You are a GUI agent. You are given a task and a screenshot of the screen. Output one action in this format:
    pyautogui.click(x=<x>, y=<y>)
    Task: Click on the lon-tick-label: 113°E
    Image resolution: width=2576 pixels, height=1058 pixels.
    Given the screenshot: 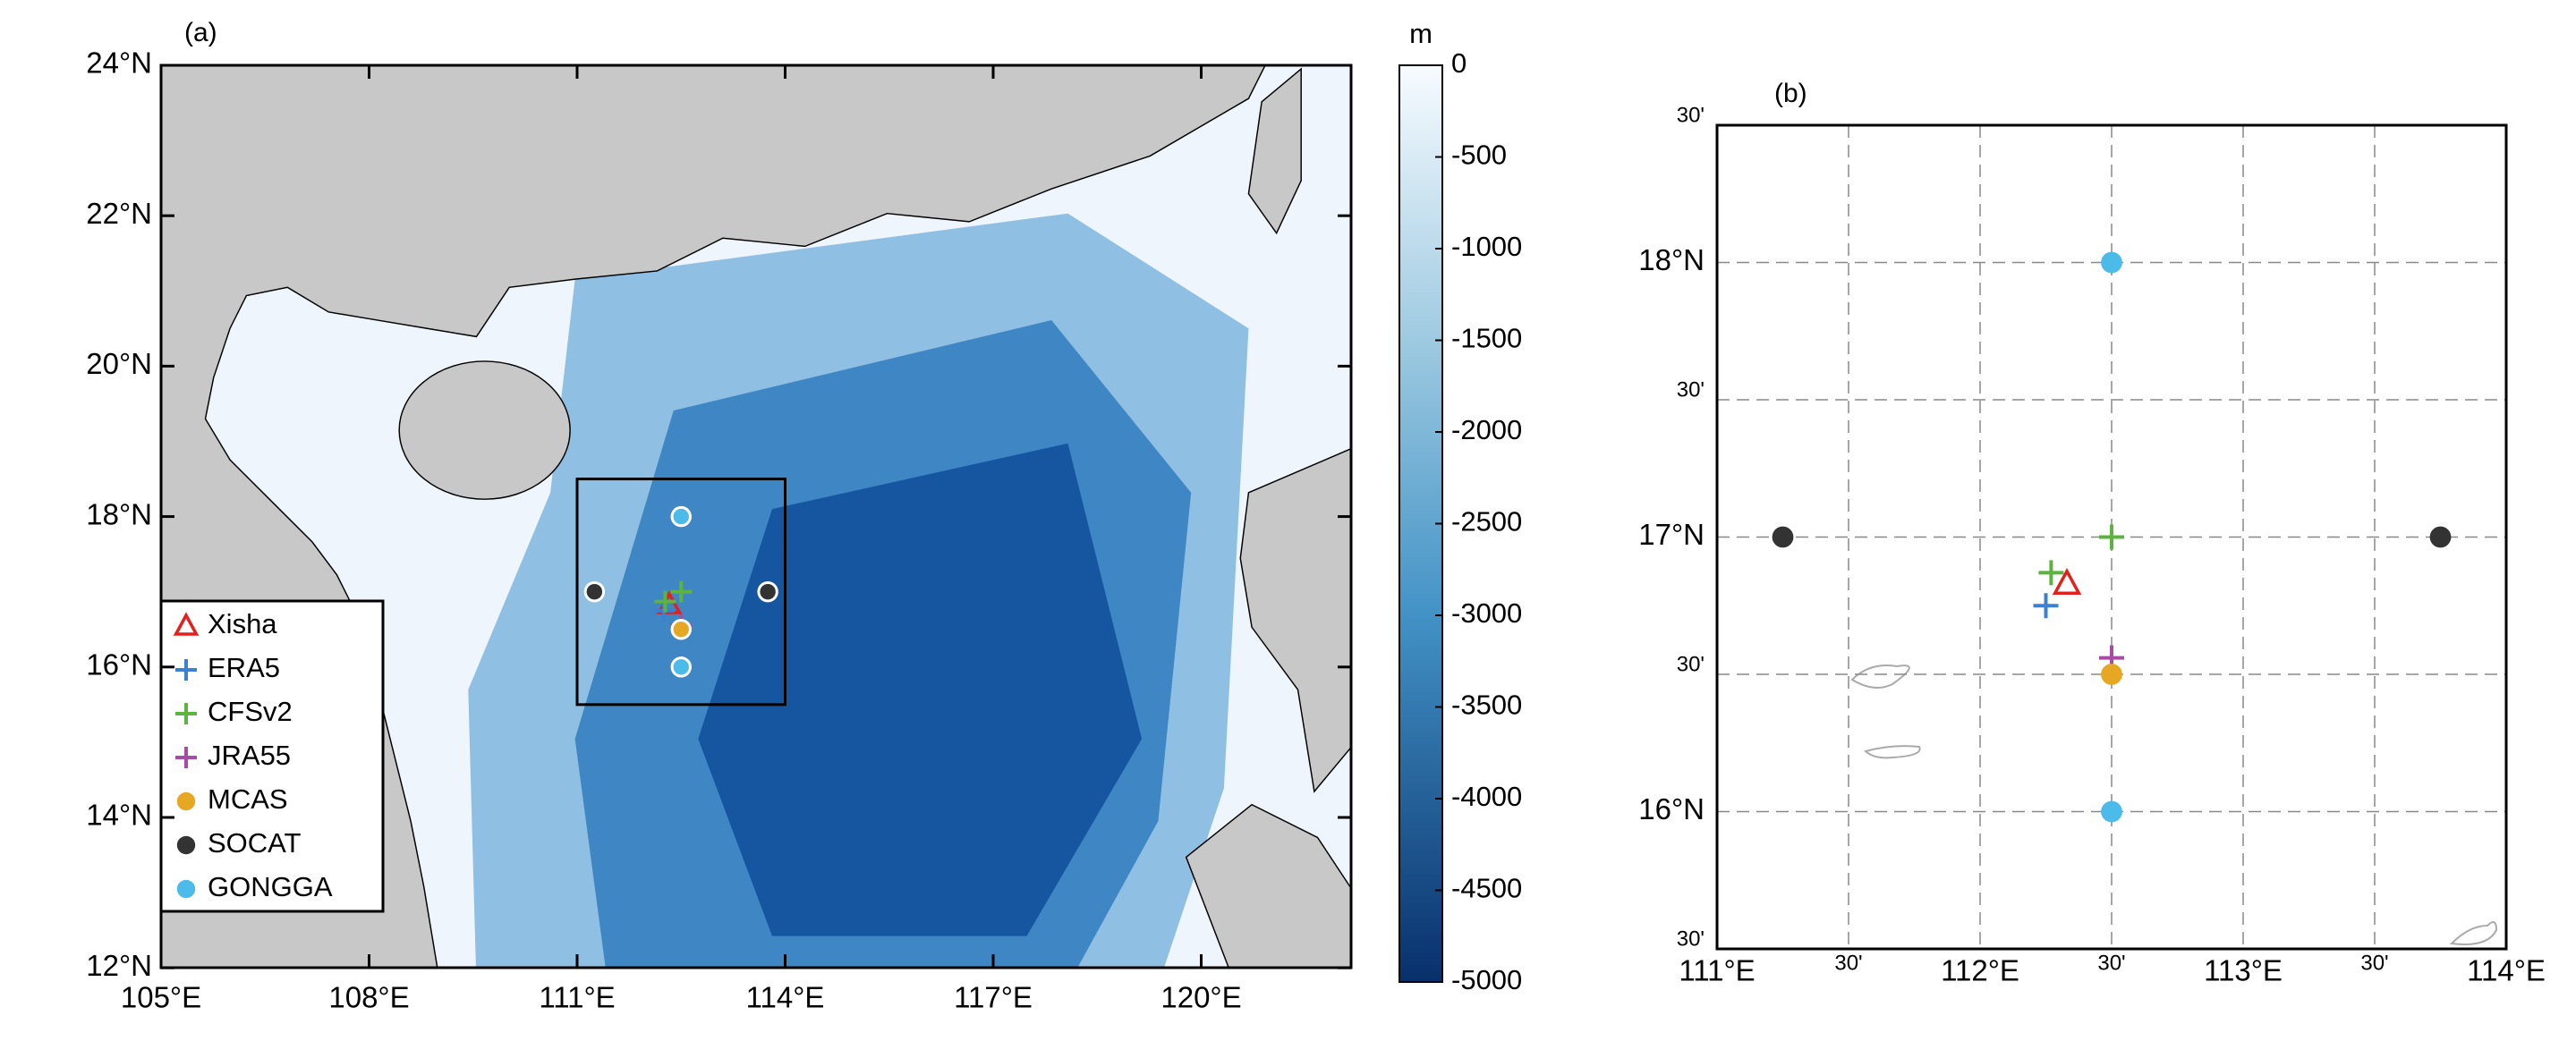 What is the action you would take?
    pyautogui.click(x=2243, y=970)
    